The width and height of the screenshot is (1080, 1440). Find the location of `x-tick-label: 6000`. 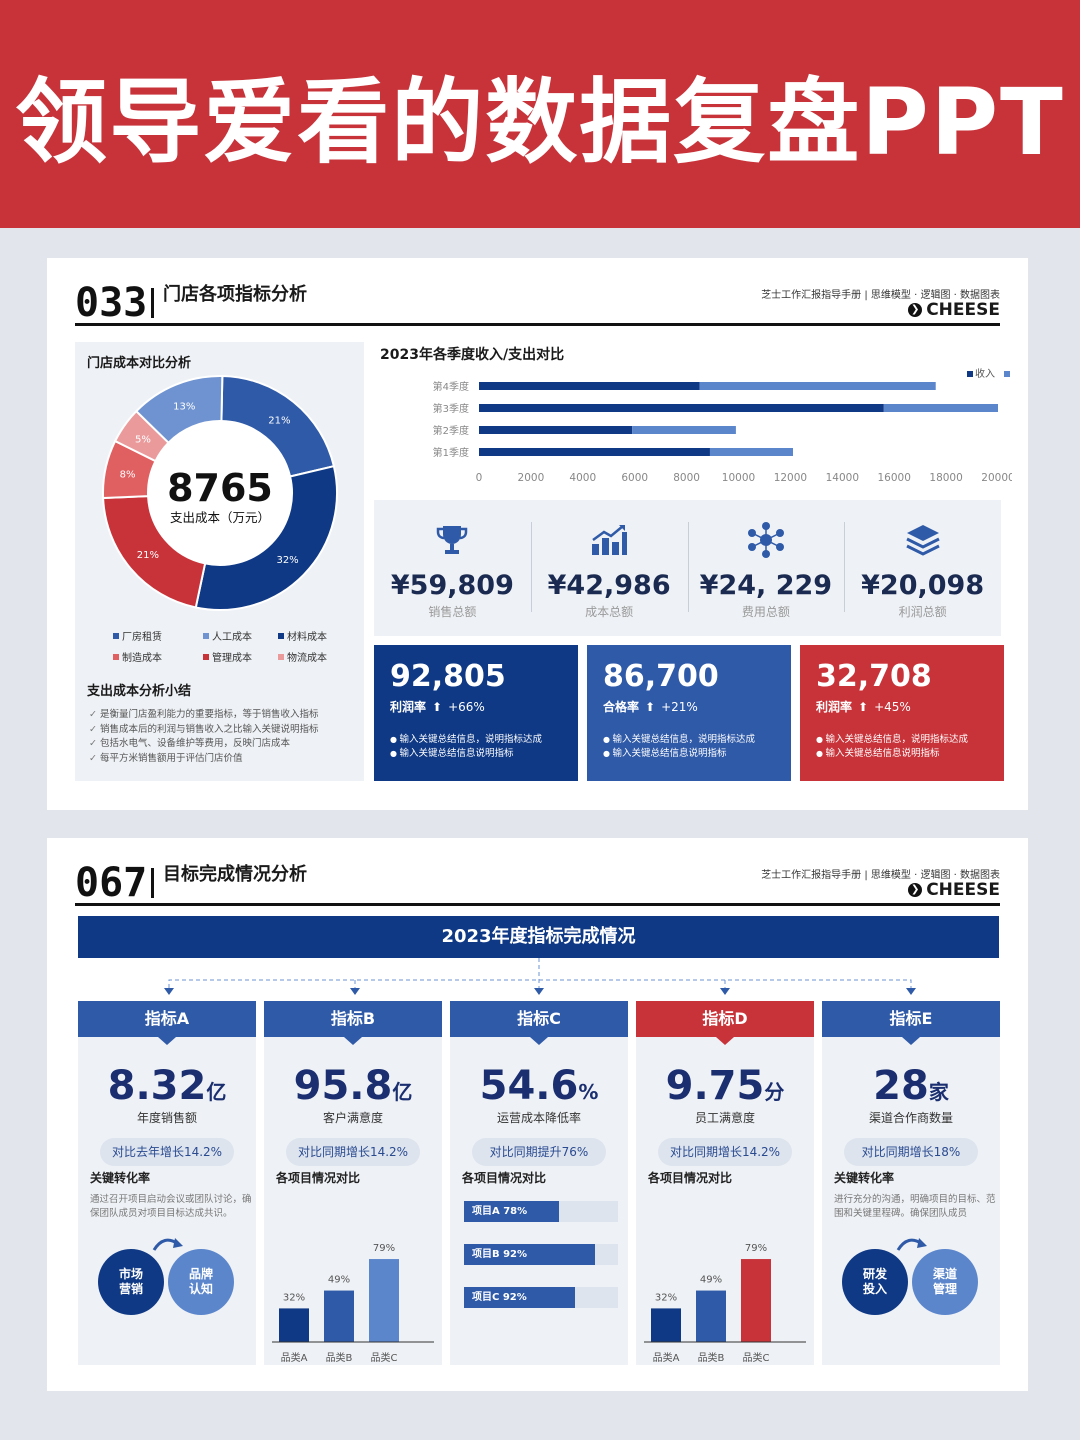

x-tick-label: 6000 is located at coordinates (634, 478).